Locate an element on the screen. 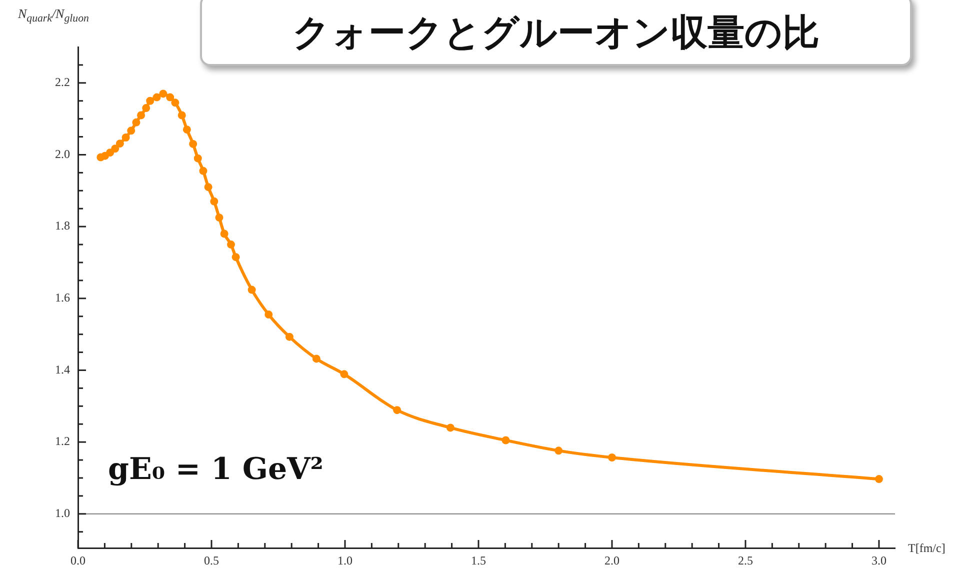  y-tick-label: 1.0 is located at coordinates (62, 513).